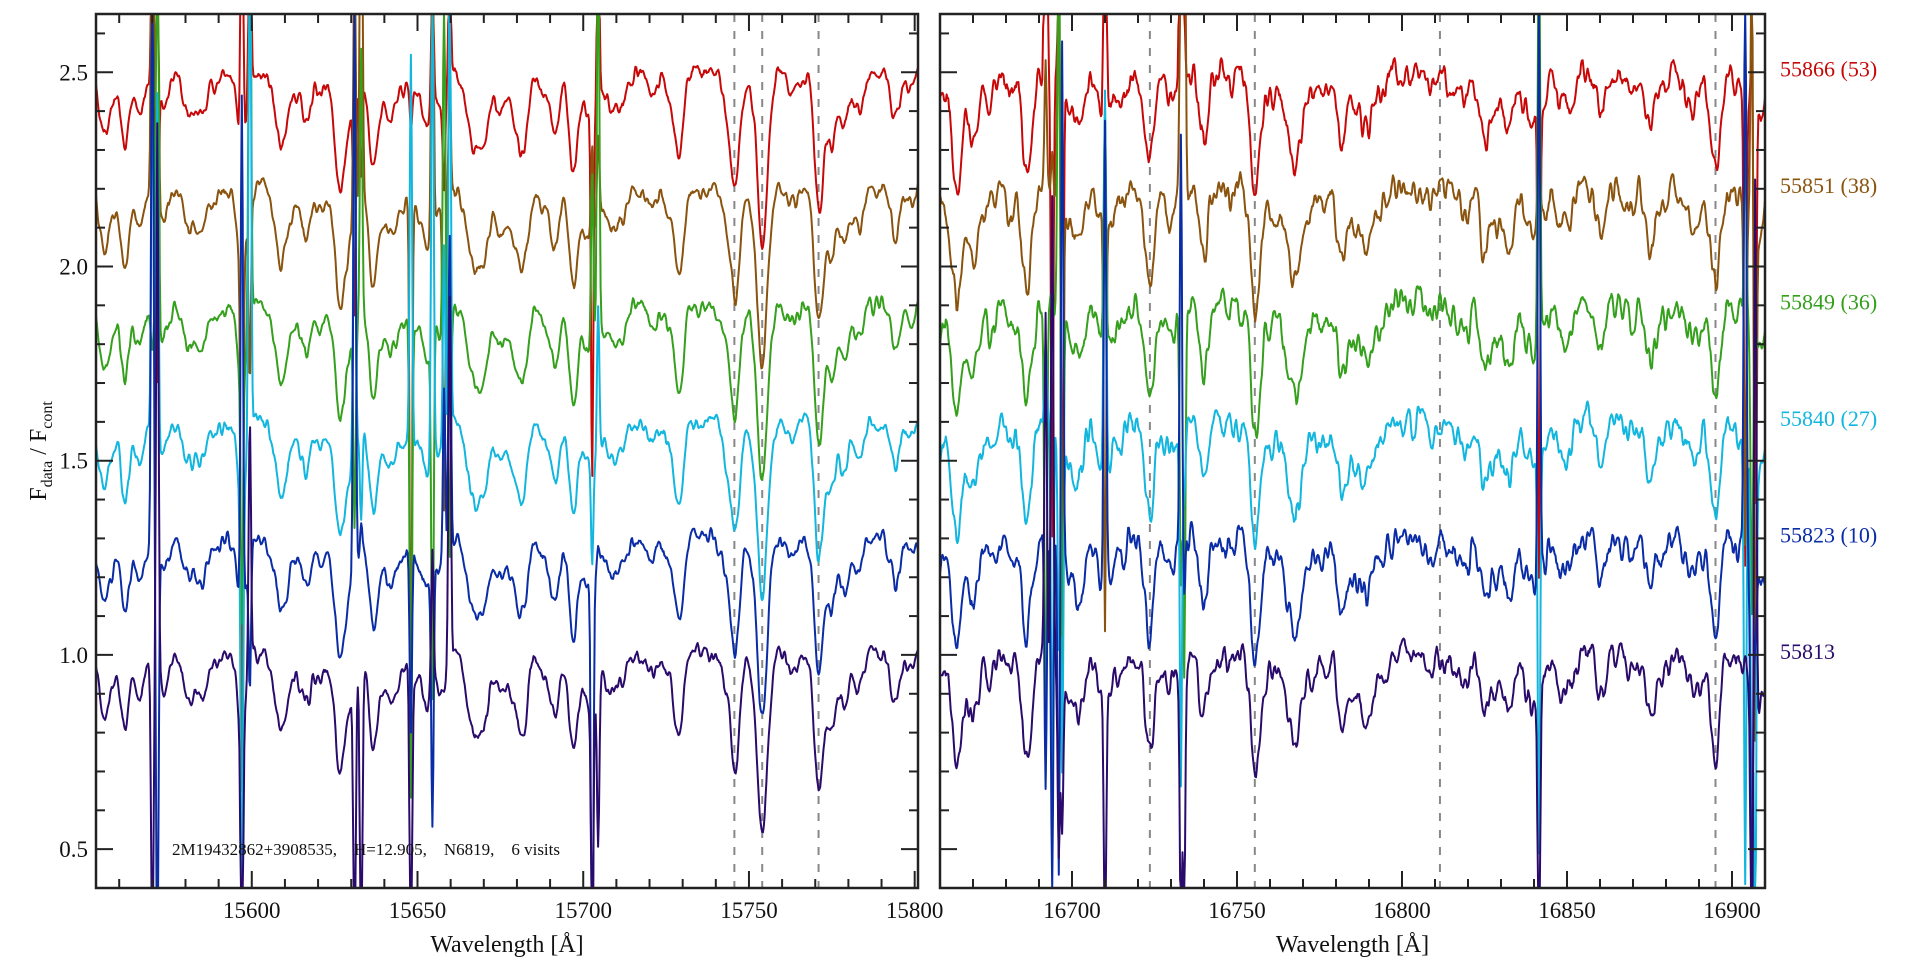 The height and width of the screenshot is (960, 1920). I want to click on series-label-55840: 55840 (27), so click(1828, 418).